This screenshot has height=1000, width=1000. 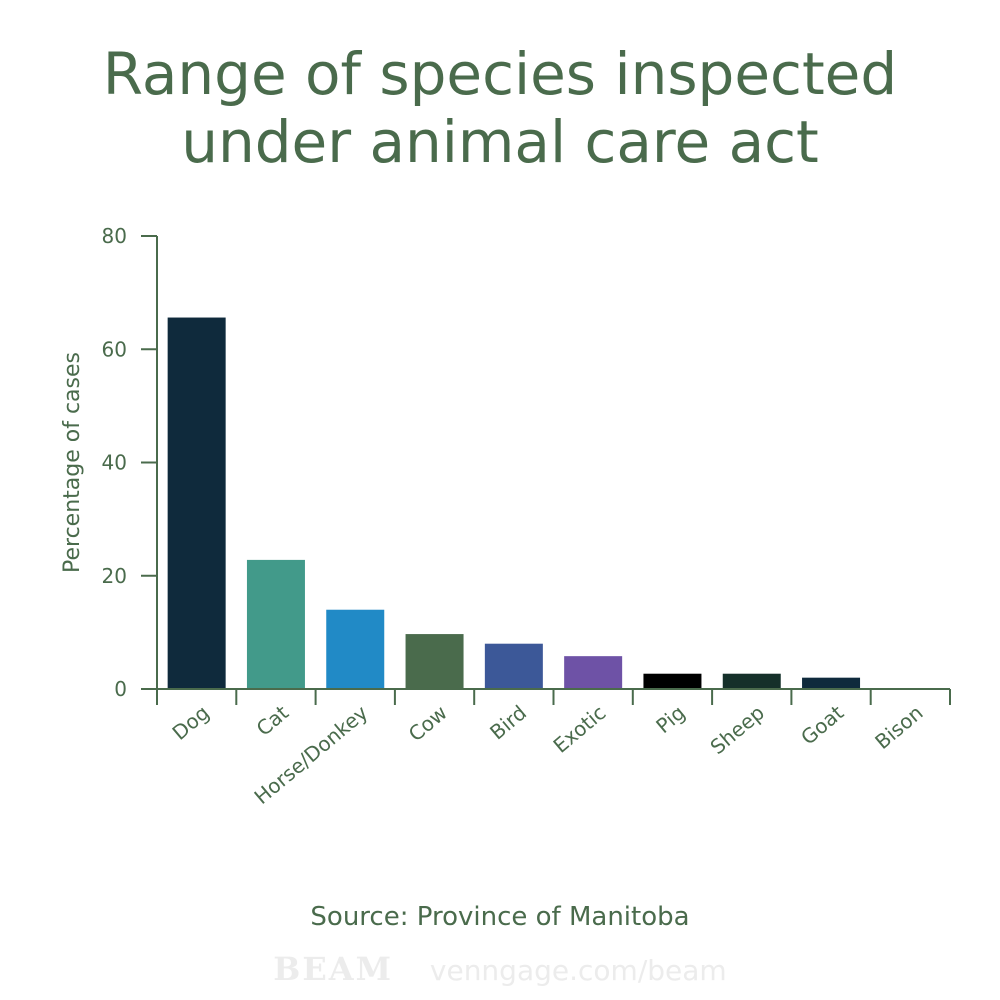 I want to click on brand-logo: BEAM, so click(x=333, y=969).